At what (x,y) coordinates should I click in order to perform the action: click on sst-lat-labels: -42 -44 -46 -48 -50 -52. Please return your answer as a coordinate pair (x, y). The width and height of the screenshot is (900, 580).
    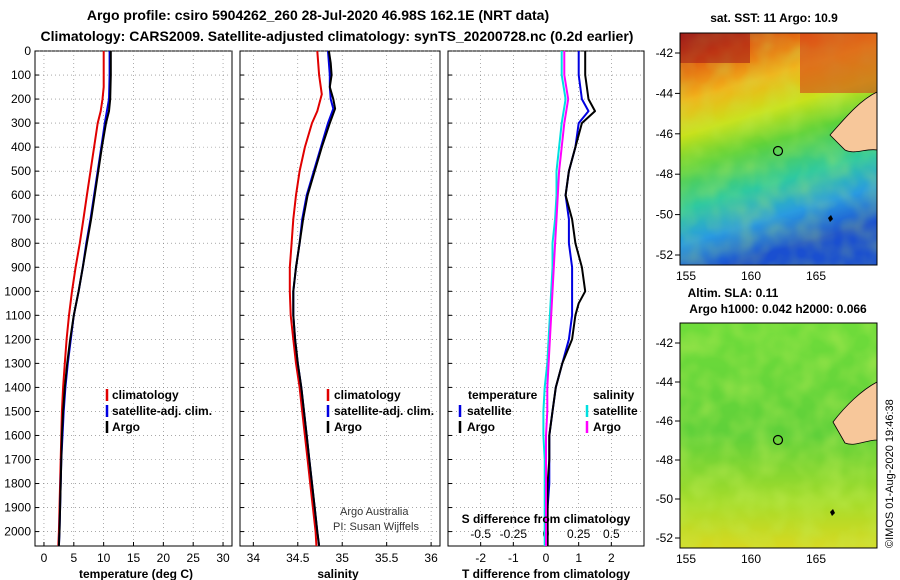
    Looking at the image, I should click on (668, 154).